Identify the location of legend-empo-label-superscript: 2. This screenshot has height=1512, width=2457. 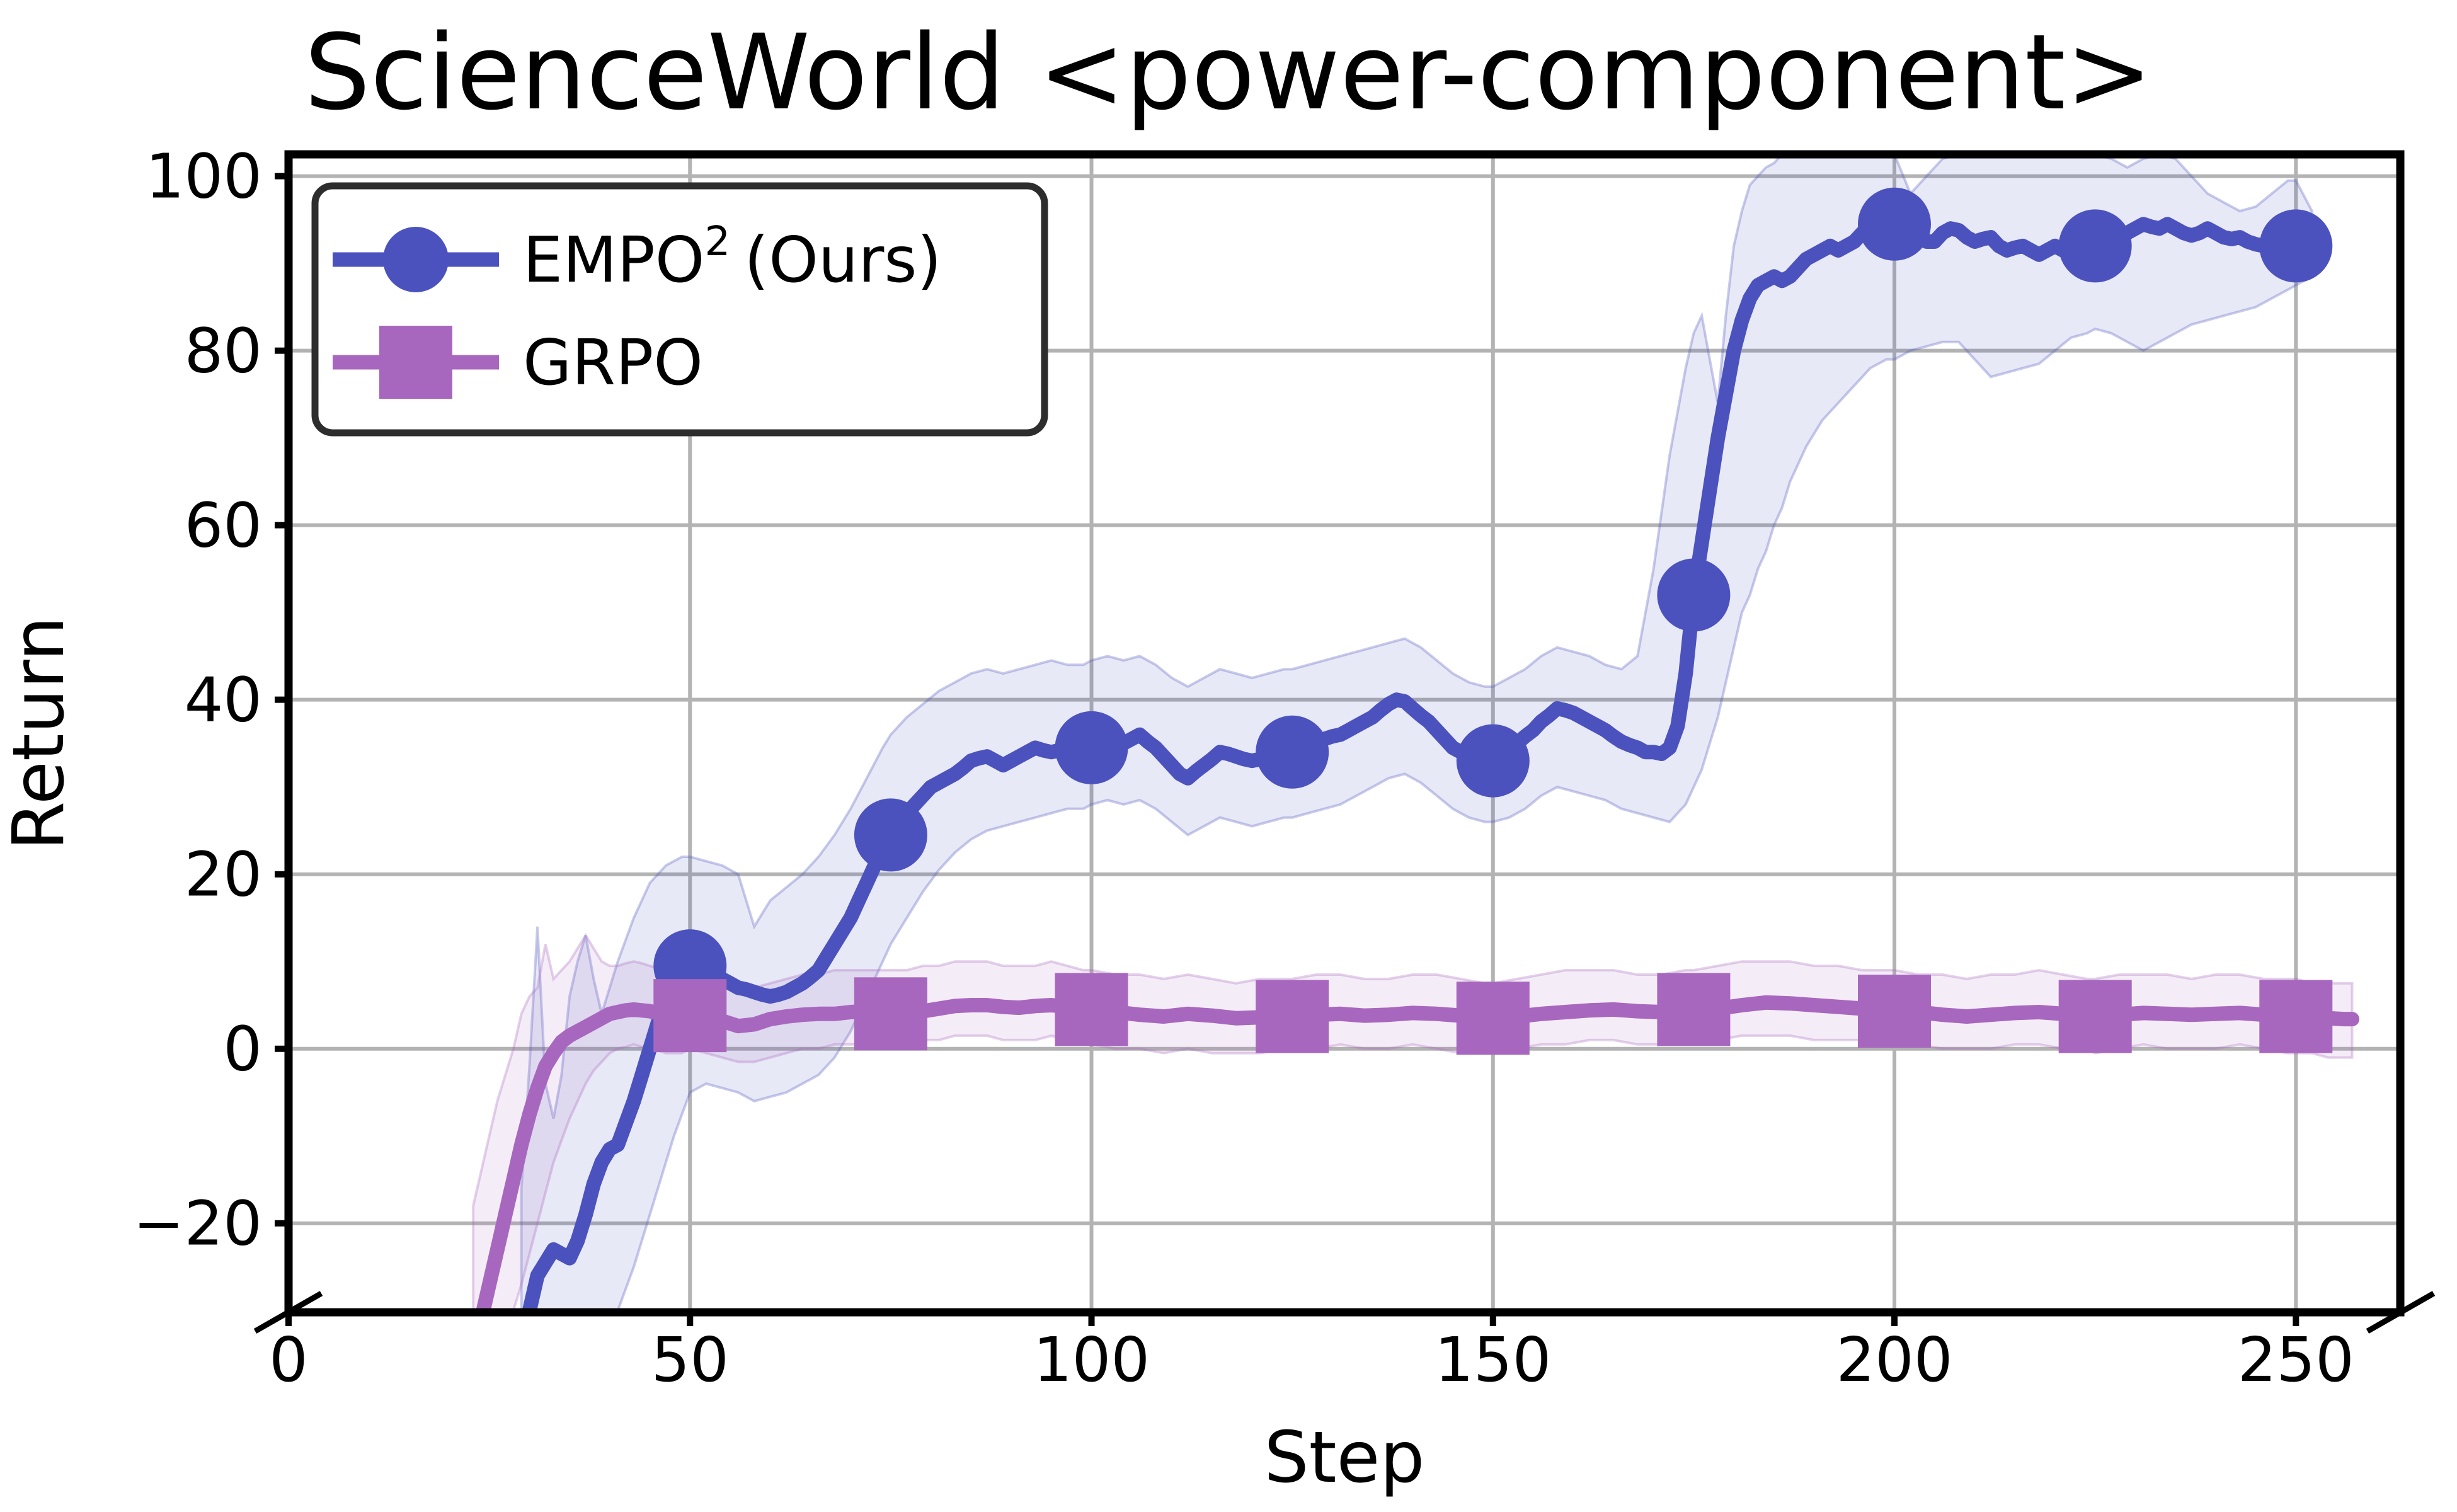
(717, 242).